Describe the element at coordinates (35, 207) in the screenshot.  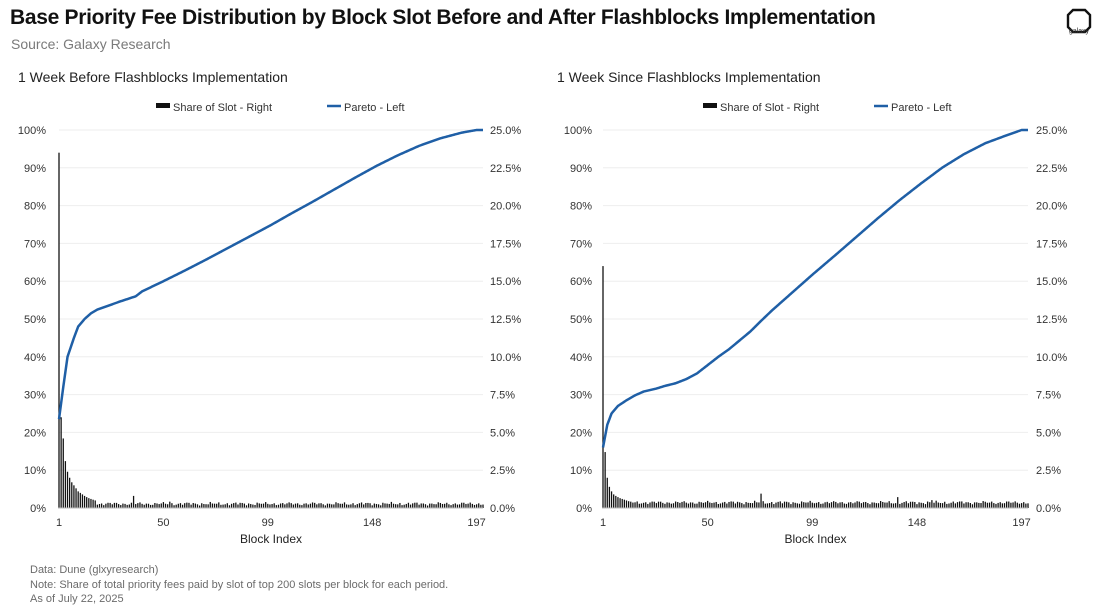
I see `y-left-tick-label: 80%` at that location.